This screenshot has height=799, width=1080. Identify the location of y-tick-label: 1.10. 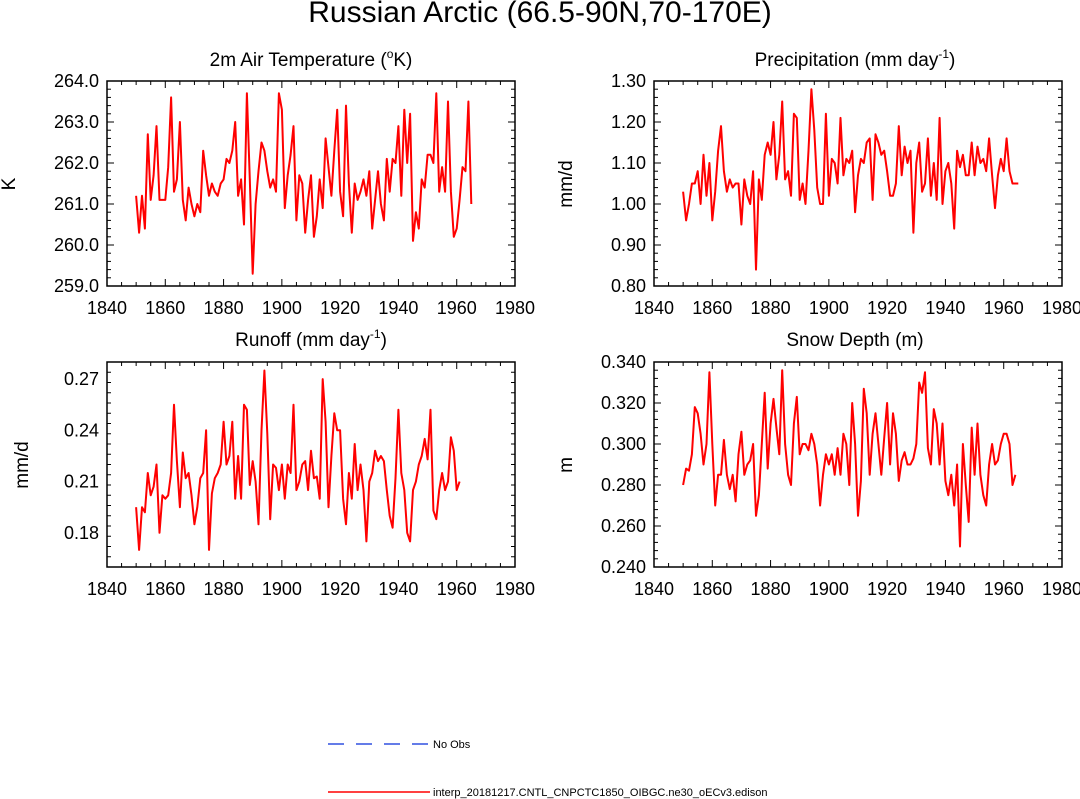
(628, 163).